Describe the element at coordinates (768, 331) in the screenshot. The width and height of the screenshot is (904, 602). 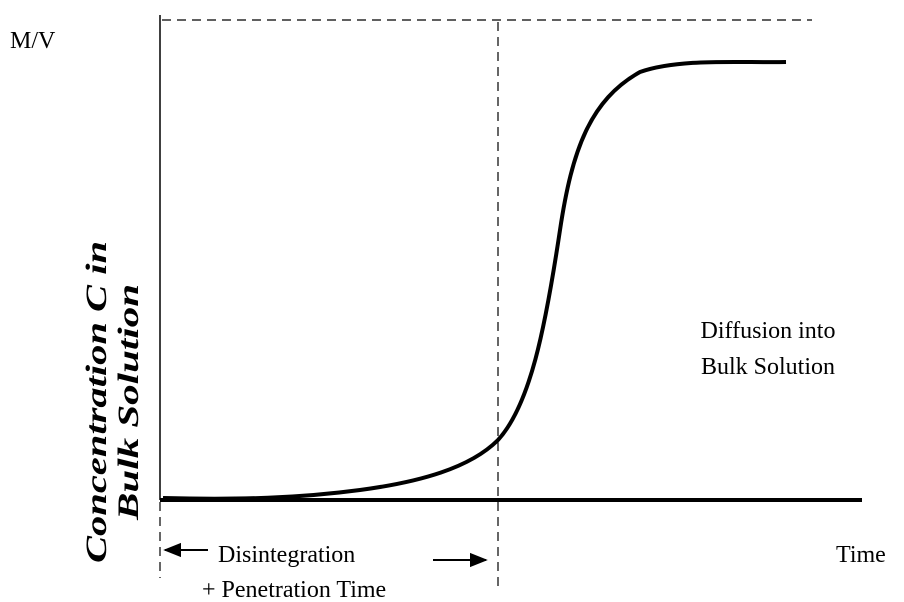
I see `region-right-line-1: Diffusion into` at that location.